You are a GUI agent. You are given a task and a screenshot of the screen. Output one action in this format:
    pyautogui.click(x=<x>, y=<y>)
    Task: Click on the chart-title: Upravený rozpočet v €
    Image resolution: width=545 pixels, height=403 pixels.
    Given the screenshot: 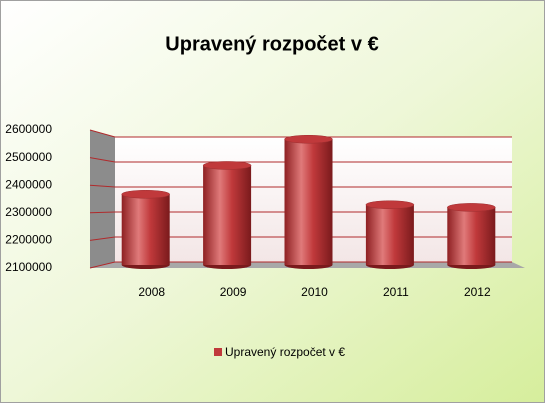 What is the action you would take?
    pyautogui.click(x=271, y=44)
    